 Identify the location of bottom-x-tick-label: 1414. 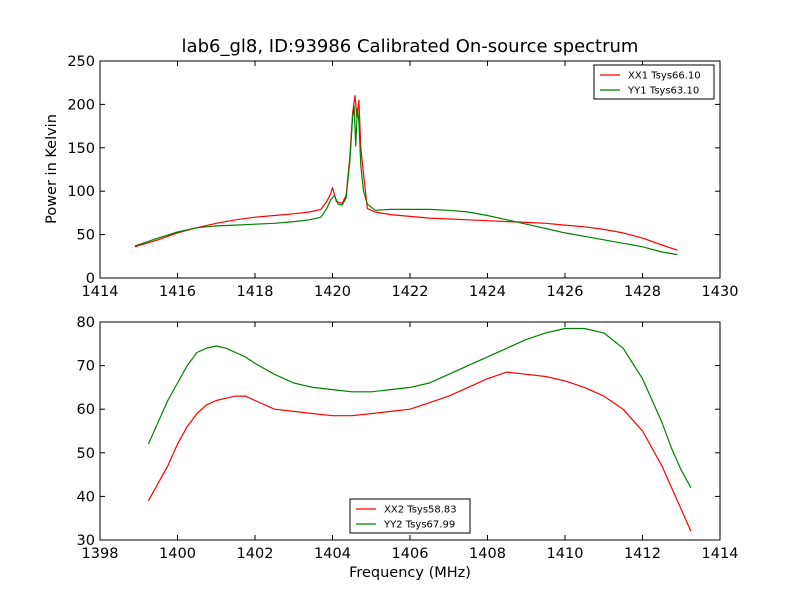
(720, 554).